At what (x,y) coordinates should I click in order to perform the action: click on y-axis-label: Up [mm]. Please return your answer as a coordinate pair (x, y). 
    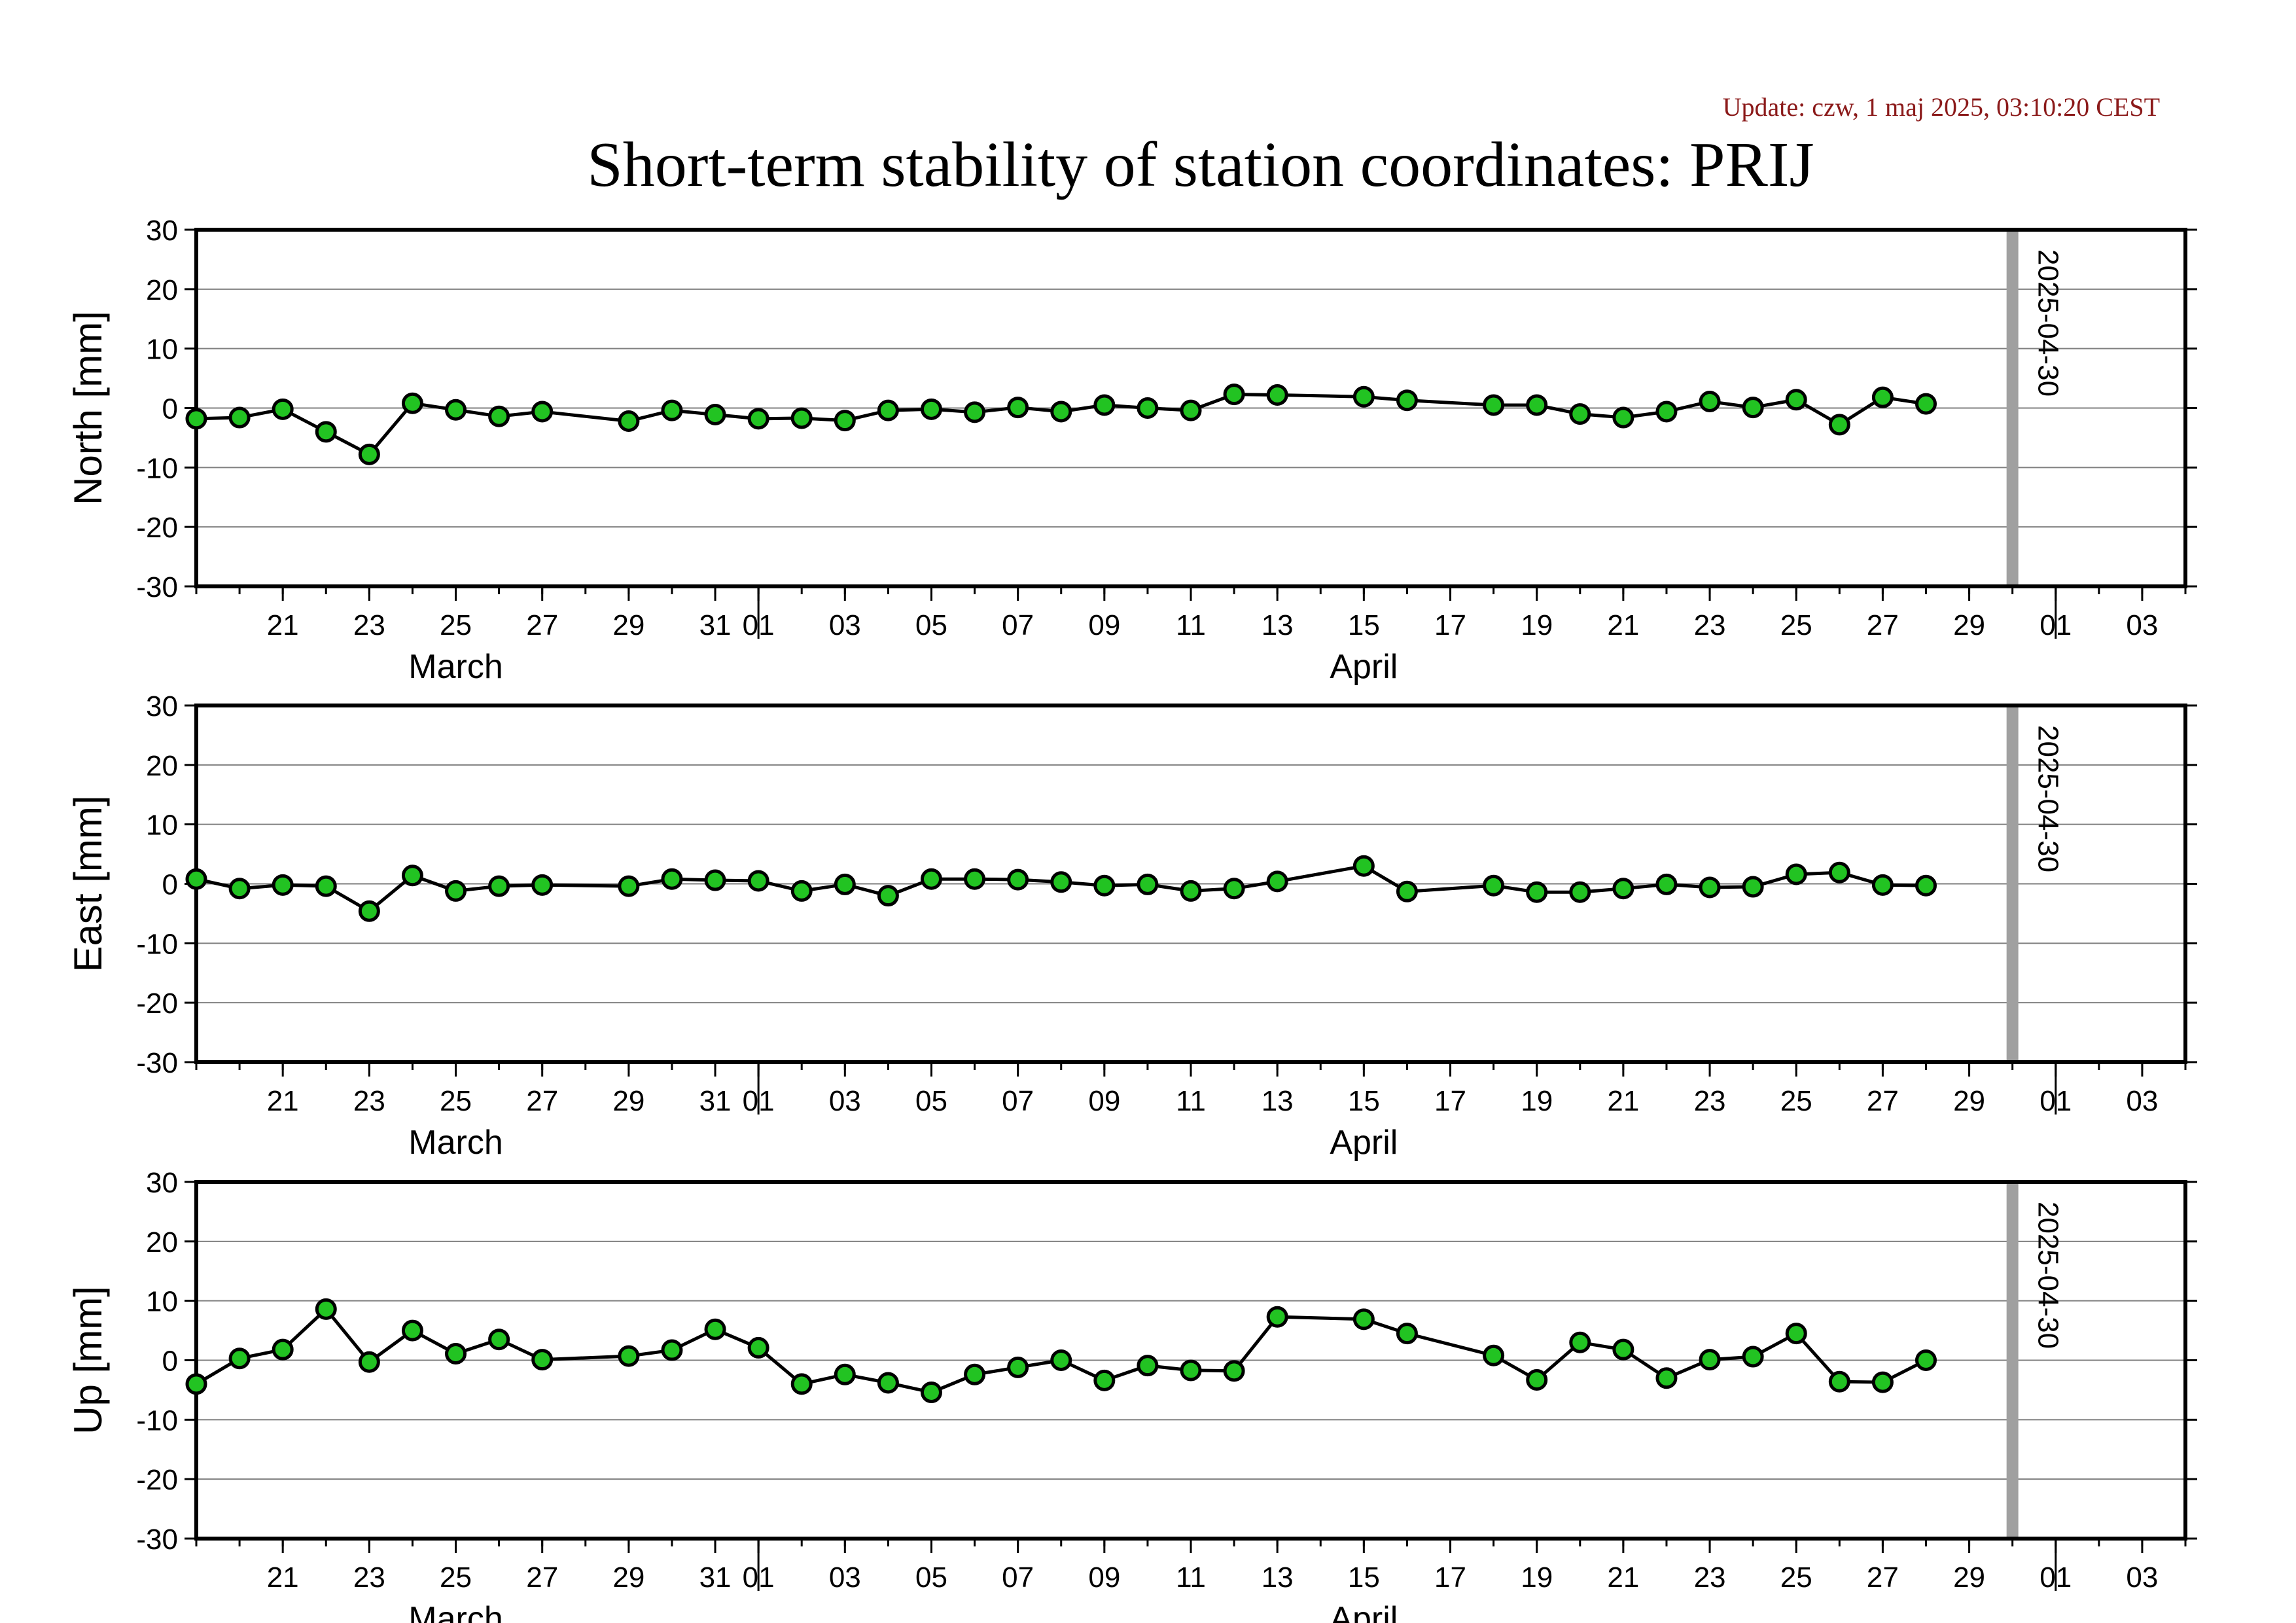
    Looking at the image, I should click on (88, 1360).